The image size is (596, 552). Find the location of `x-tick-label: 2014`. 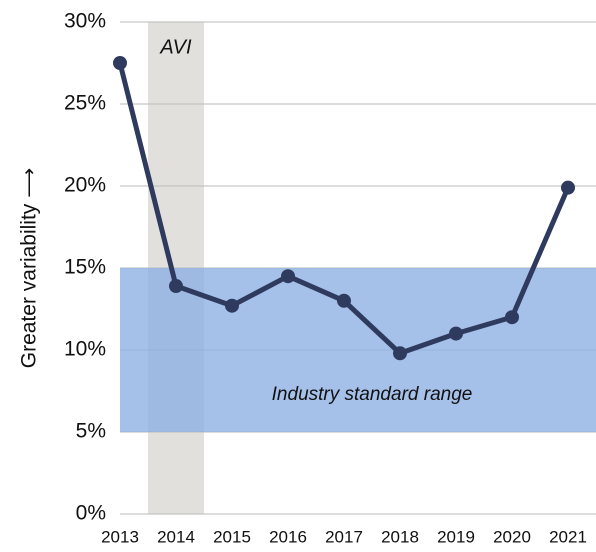

x-tick-label: 2014 is located at coordinates (176, 536).